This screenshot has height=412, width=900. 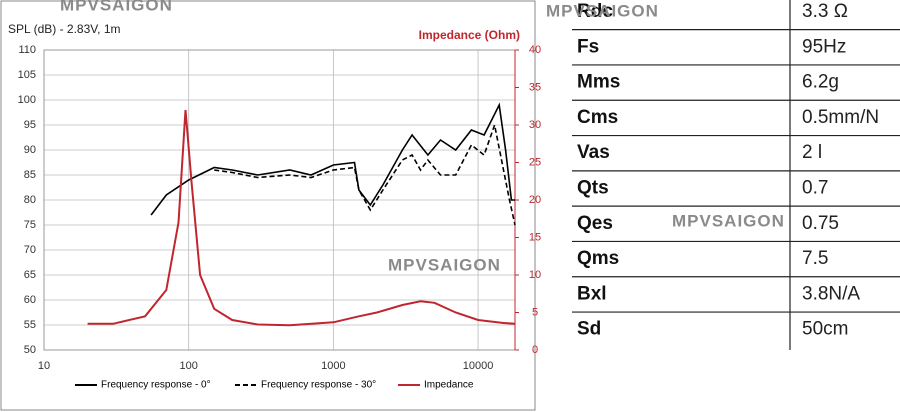 I want to click on spec-value: 0.5mm/N, so click(x=840, y=117).